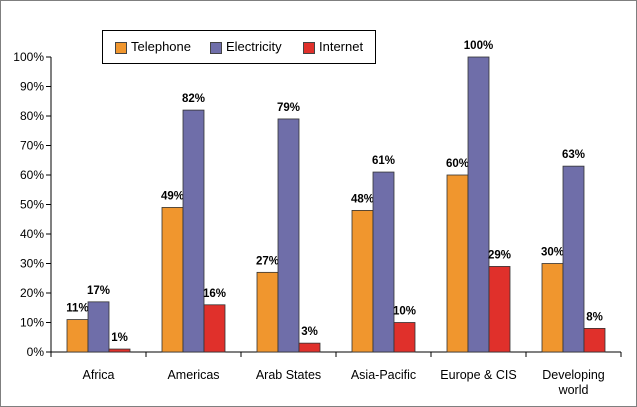  What do you see at coordinates (362, 199) in the screenshot?
I see `data-label-telephone-asia-pacific: 48%` at bounding box center [362, 199].